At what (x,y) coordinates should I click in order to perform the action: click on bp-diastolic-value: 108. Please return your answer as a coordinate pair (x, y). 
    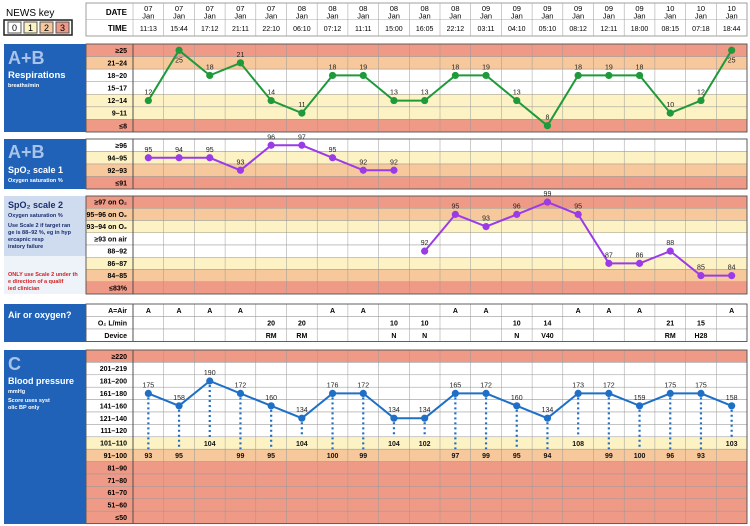
    Looking at the image, I should click on (578, 444).